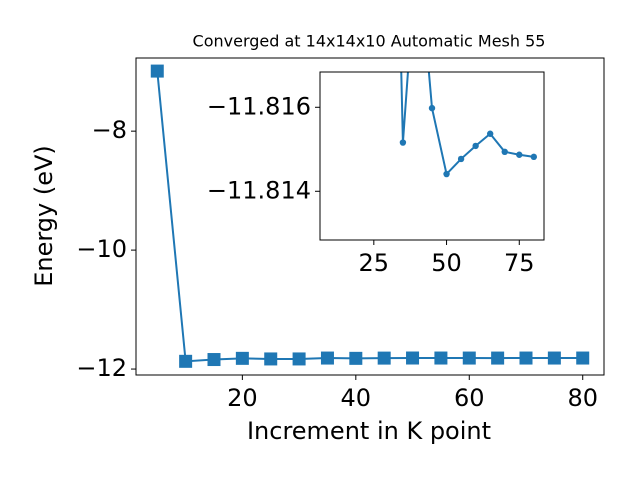 This screenshot has width=640, height=480. What do you see at coordinates (101, 249) in the screenshot?
I see `y-tick-label: −10` at bounding box center [101, 249].